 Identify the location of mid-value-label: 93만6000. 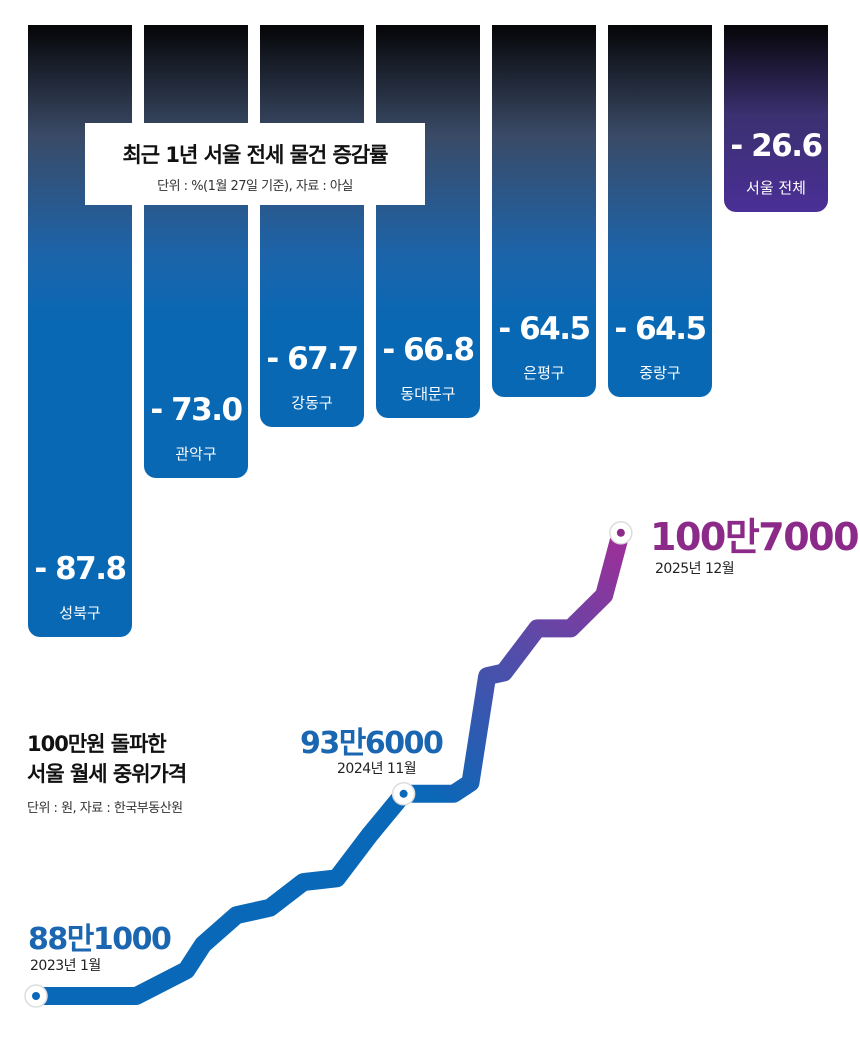
(372, 743).